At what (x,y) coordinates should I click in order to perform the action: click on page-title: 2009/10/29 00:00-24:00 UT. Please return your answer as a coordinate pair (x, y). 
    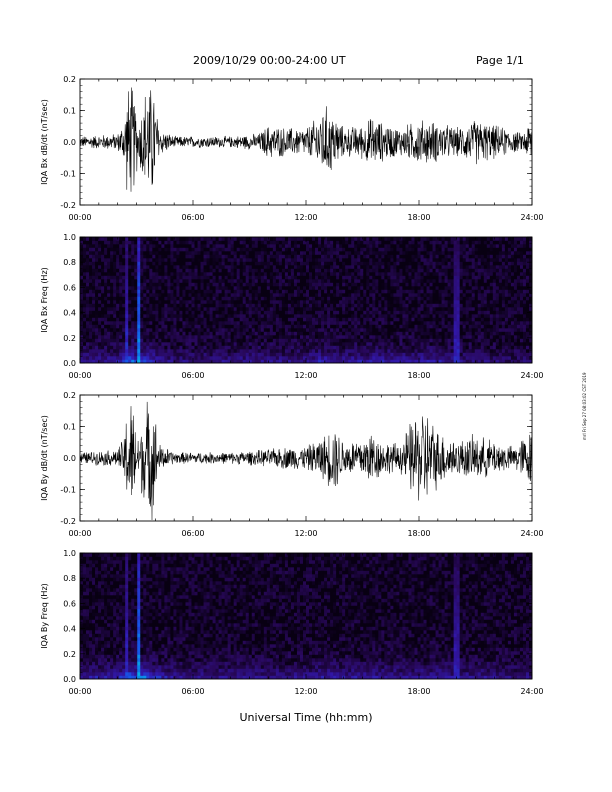
    Looking at the image, I should click on (269, 60).